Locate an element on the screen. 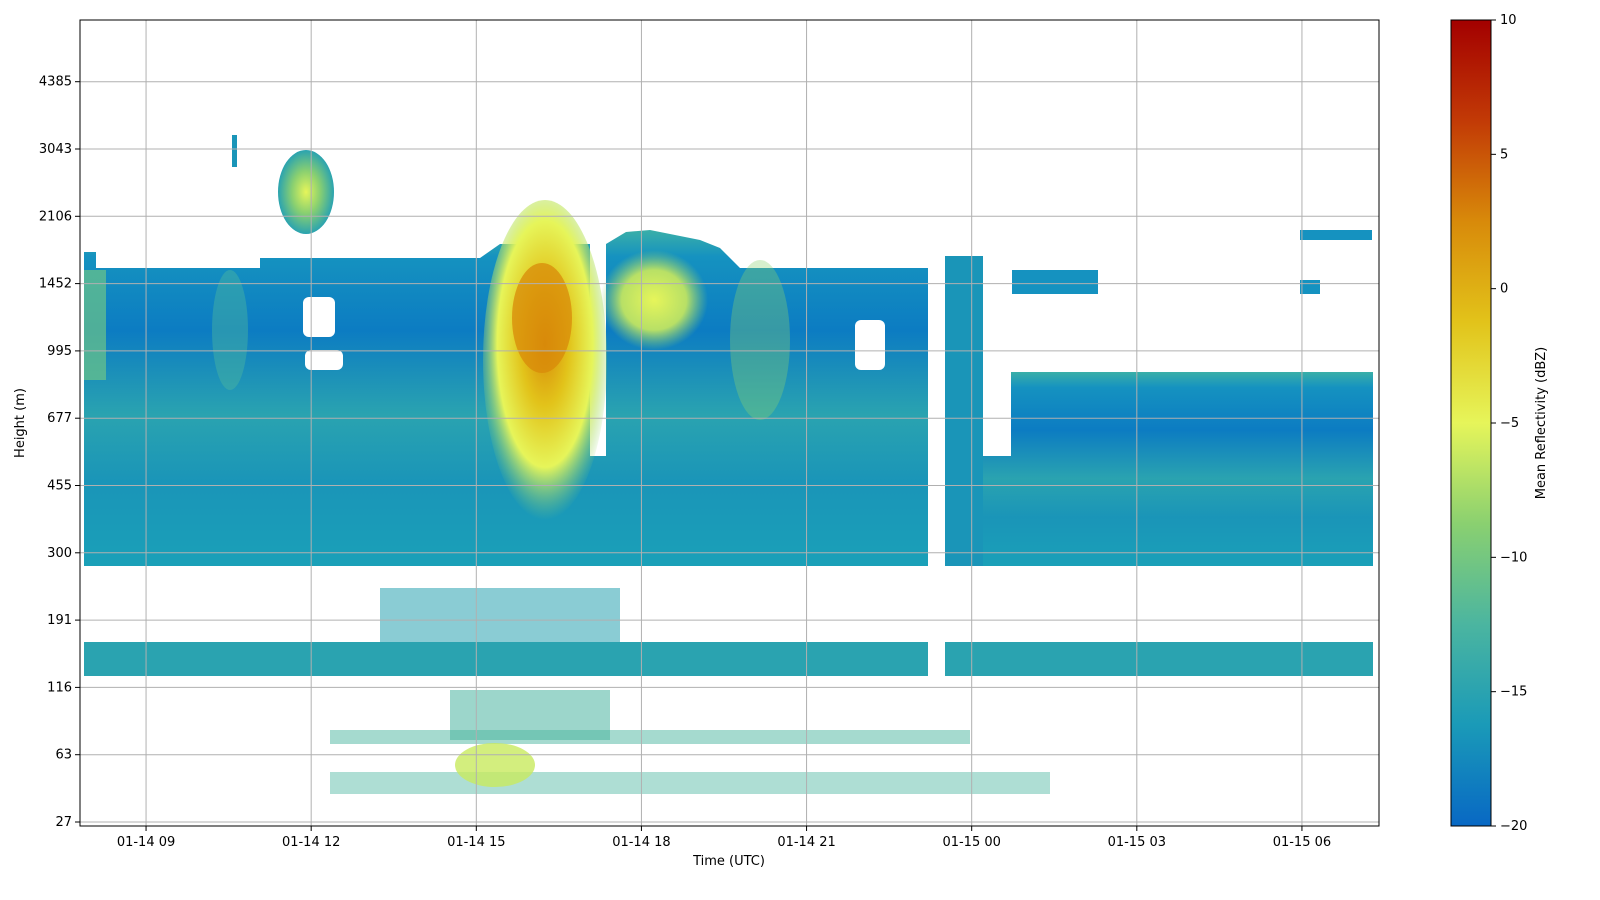 The width and height of the screenshot is (1600, 900). y-tick-label: 116 is located at coordinates (59, 687).